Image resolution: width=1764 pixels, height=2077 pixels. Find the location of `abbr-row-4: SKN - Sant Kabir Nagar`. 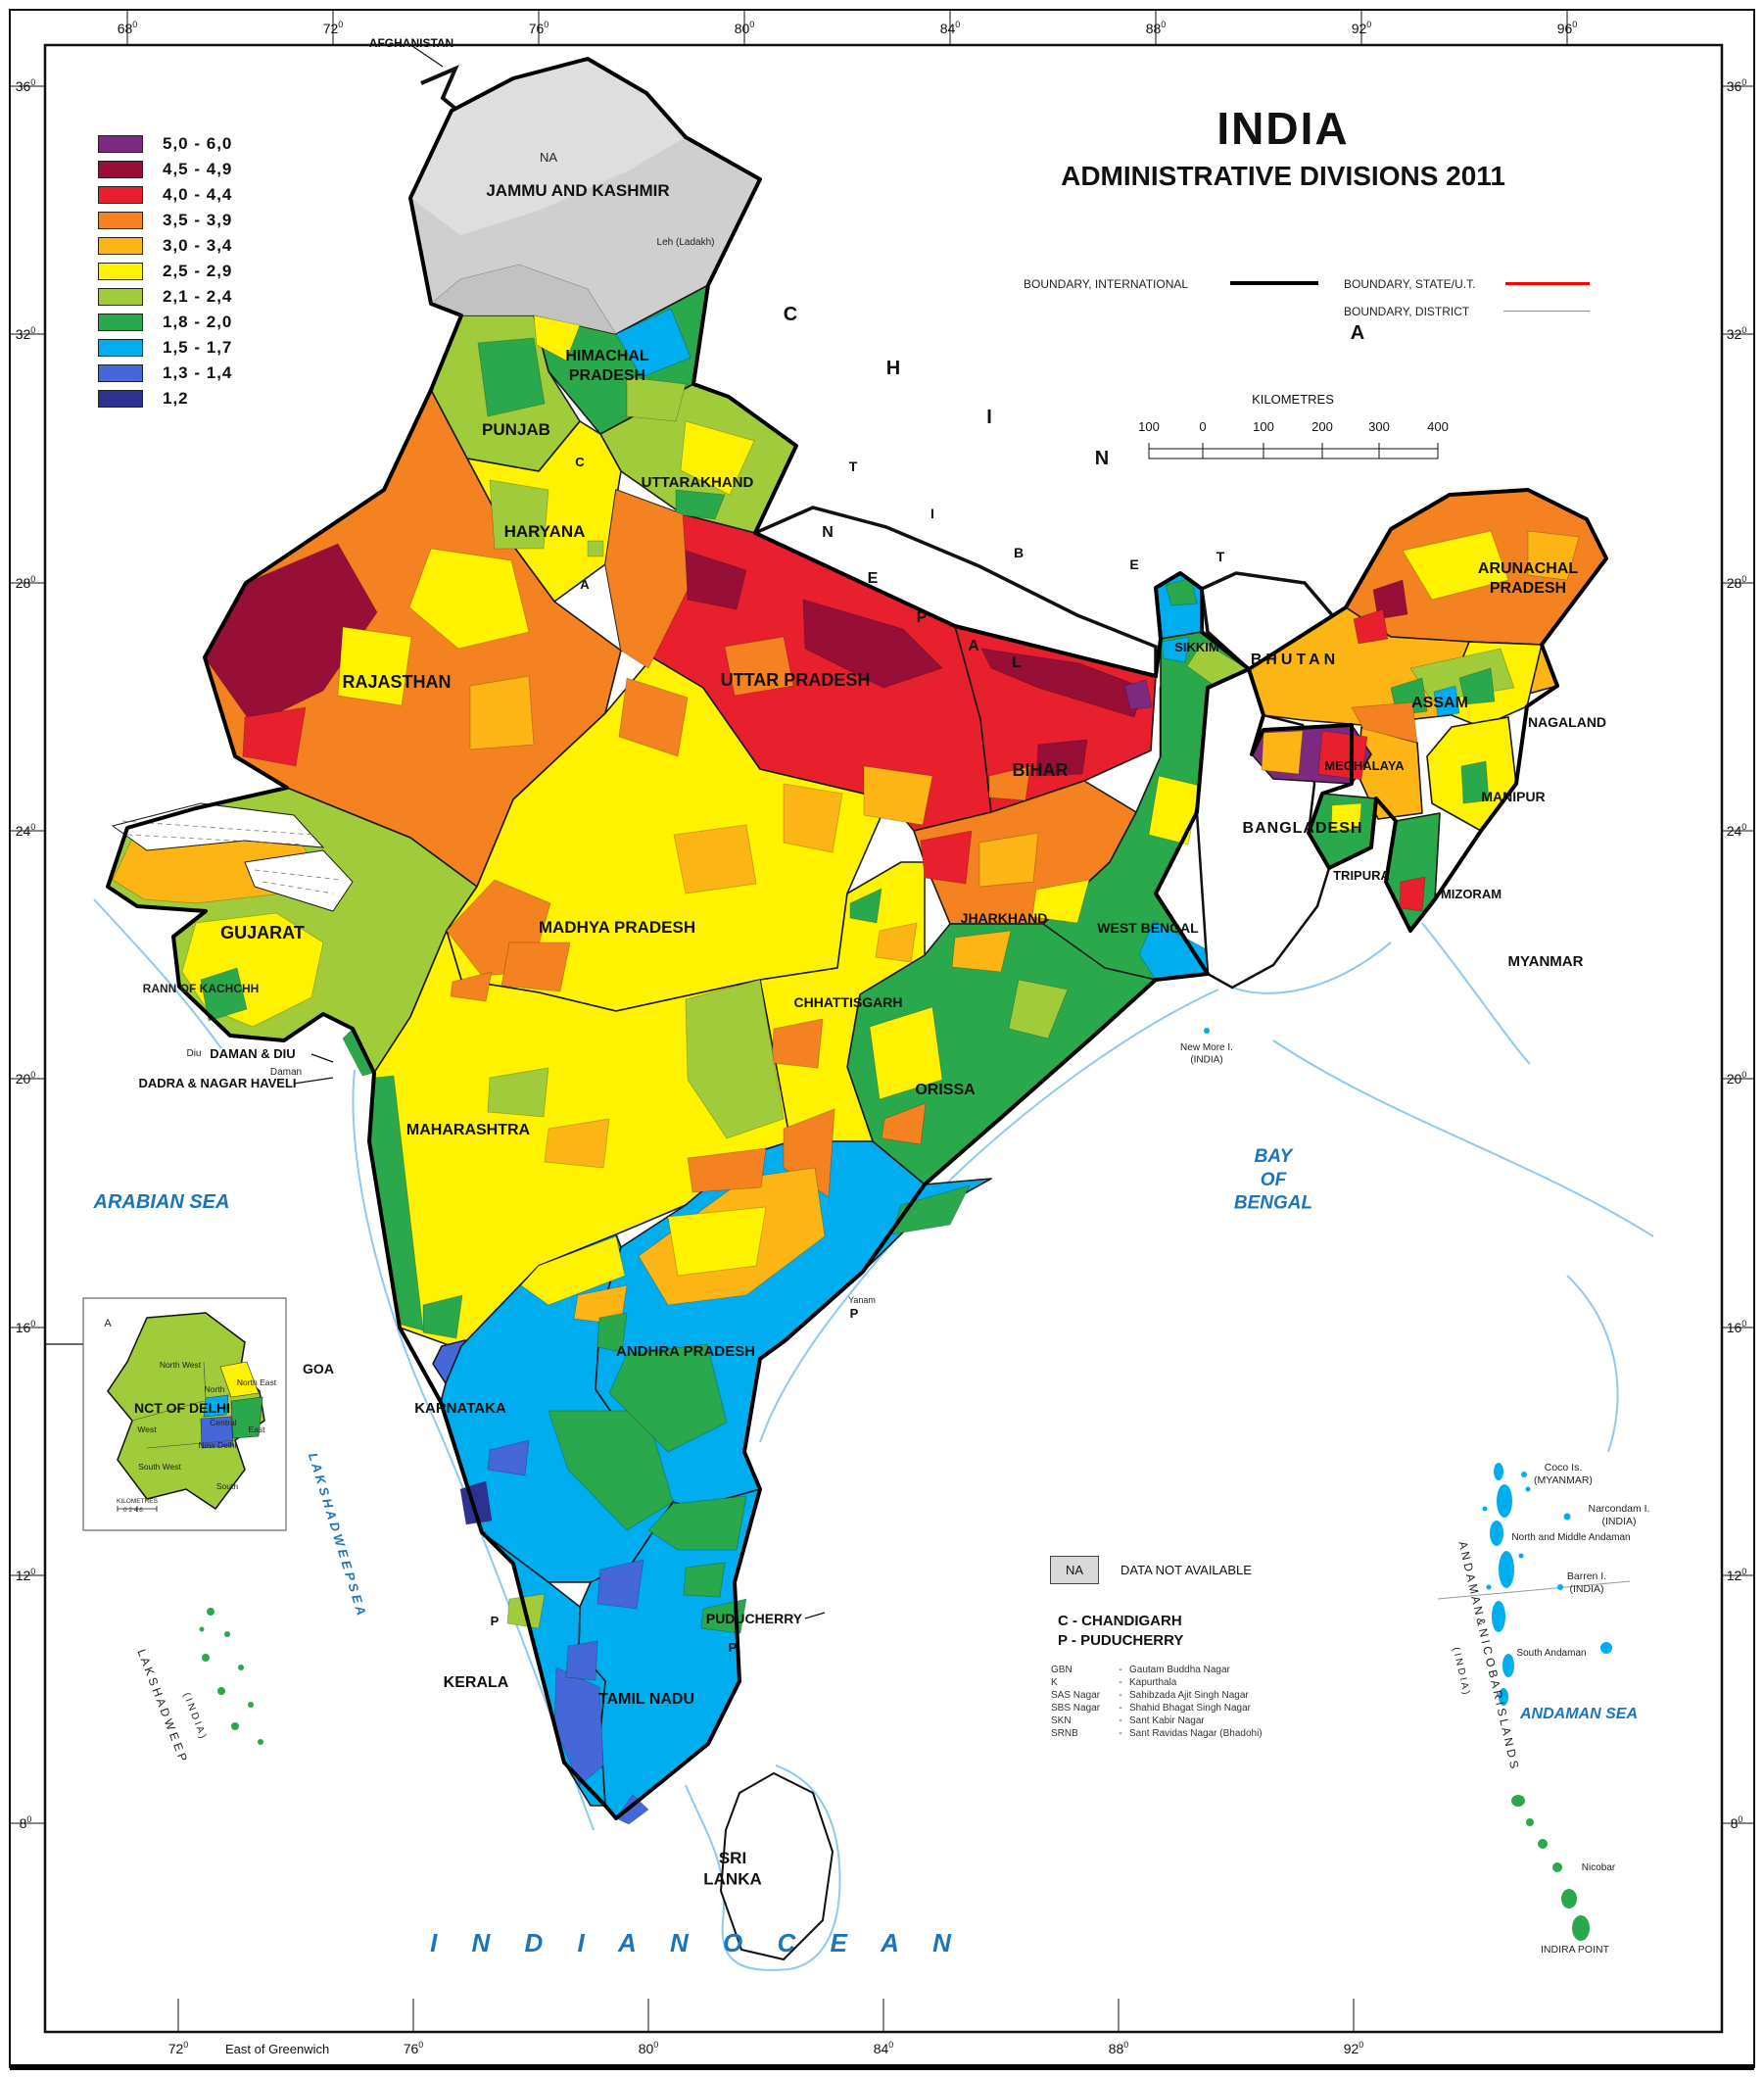

abbr-row-4: SKN - Sant Kabir Nagar is located at coordinates (1128, 1720).